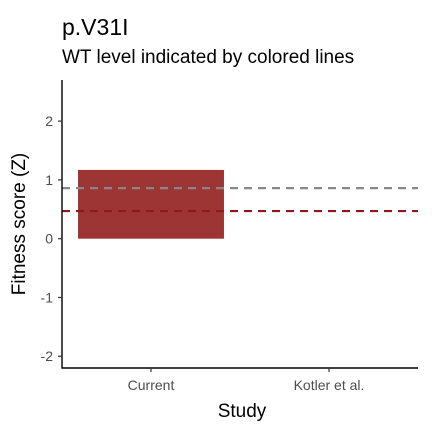 This screenshot has width=432, height=432. What do you see at coordinates (49, 180) in the screenshot?
I see `y-tick-label: 1` at bounding box center [49, 180].